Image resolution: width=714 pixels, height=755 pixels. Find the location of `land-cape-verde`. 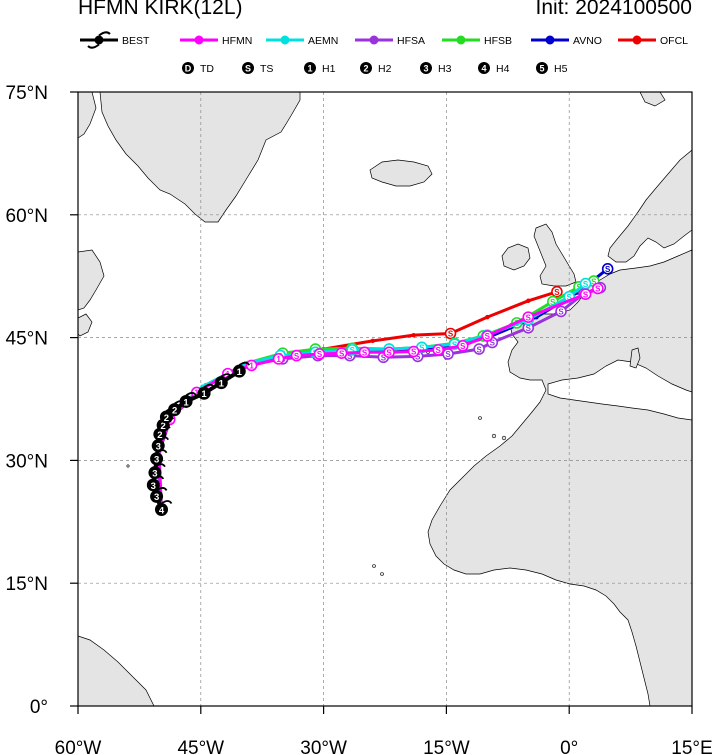

land-cape-verde is located at coordinates (374, 566).